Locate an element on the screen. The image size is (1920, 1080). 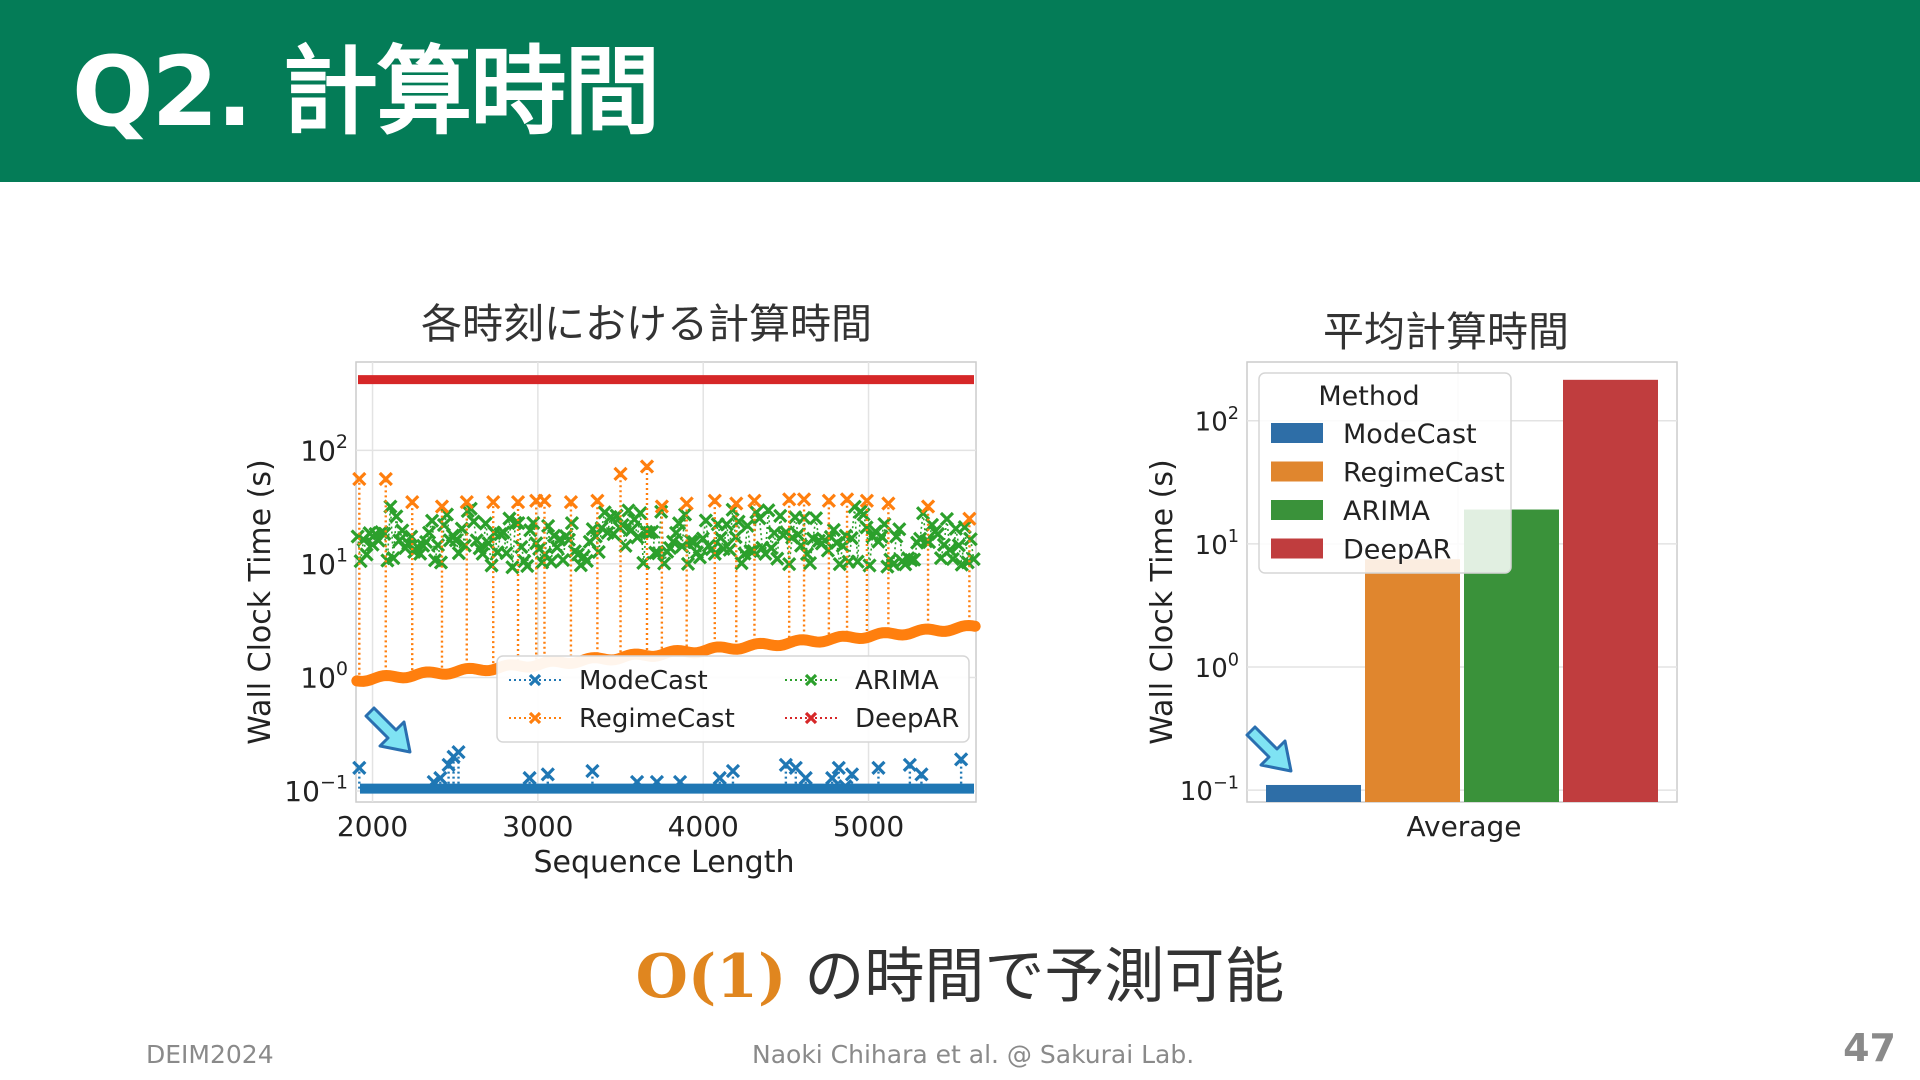
x-axis-label: Sequence Length is located at coordinates (664, 862).